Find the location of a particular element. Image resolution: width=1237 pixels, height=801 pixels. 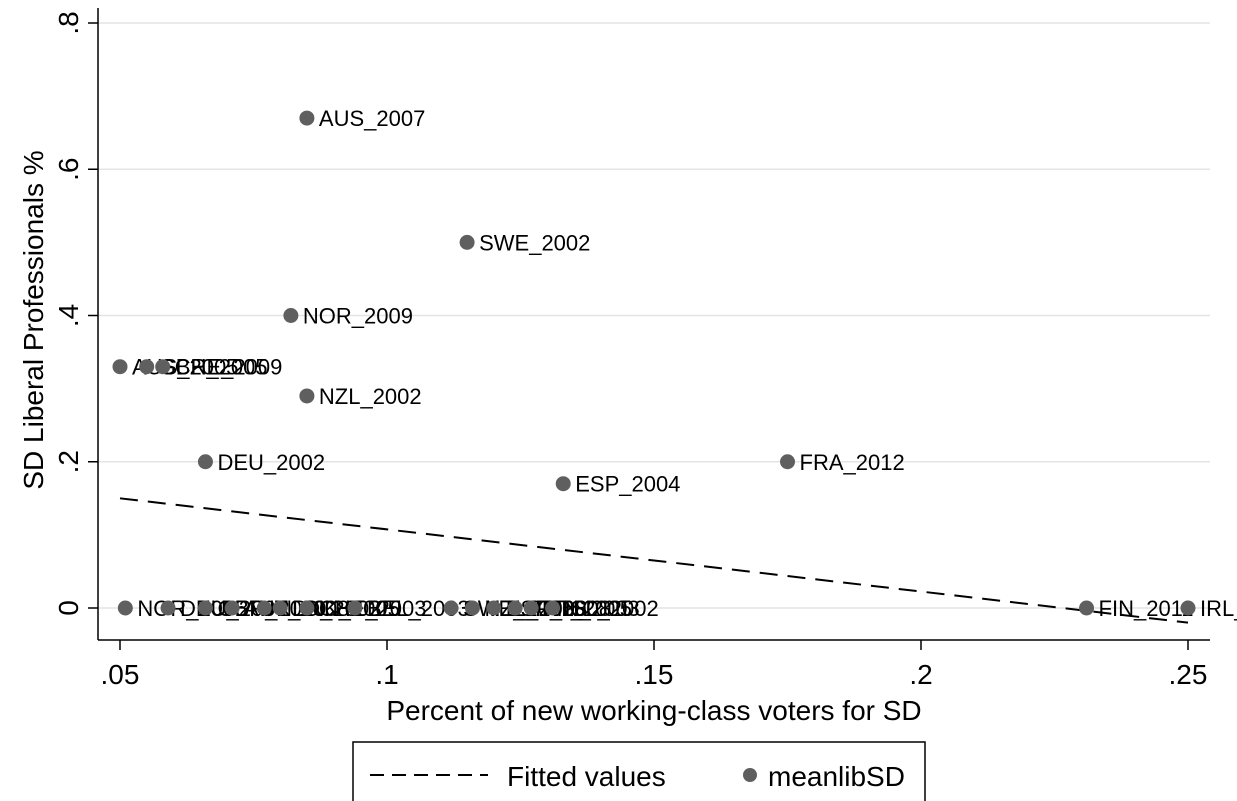

fitted-line-group is located at coordinates (654, 560).